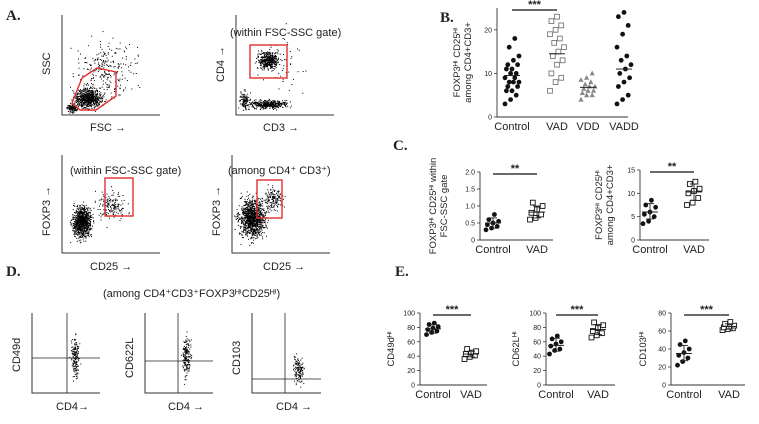  What do you see at coordinates (550, 34) in the screenshot?
I see `data-point` at bounding box center [550, 34].